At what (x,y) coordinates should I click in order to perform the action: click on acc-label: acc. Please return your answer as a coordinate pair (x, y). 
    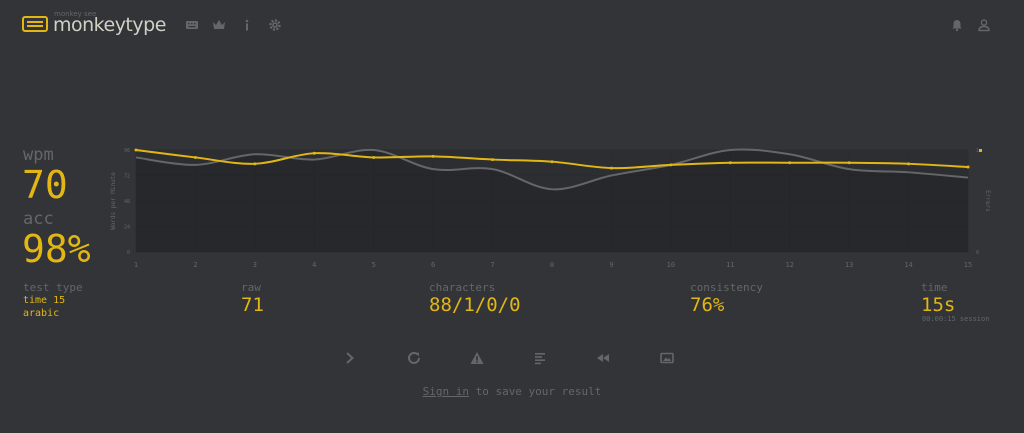
    Looking at the image, I should click on (38, 219).